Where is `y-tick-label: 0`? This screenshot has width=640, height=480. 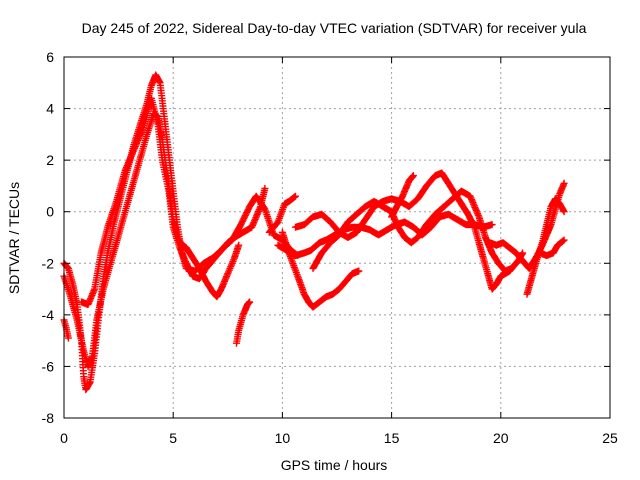 y-tick-label: 0 is located at coordinates (50, 212).